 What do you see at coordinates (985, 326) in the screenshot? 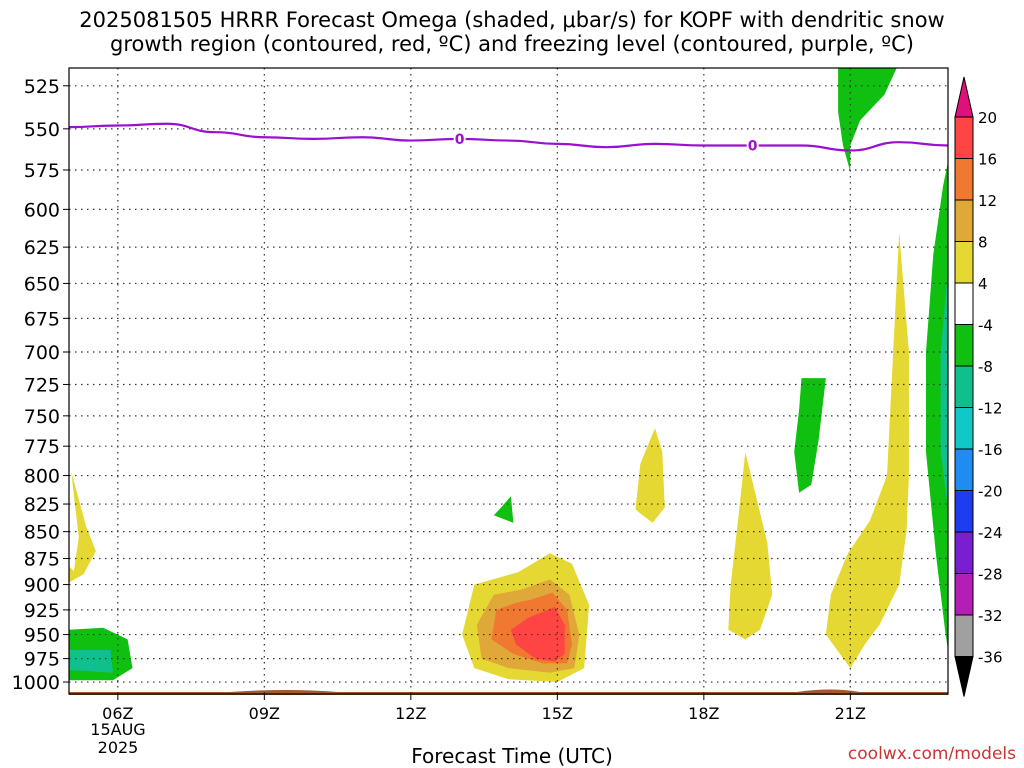
I see `colorbar-label-5: -4` at bounding box center [985, 326].